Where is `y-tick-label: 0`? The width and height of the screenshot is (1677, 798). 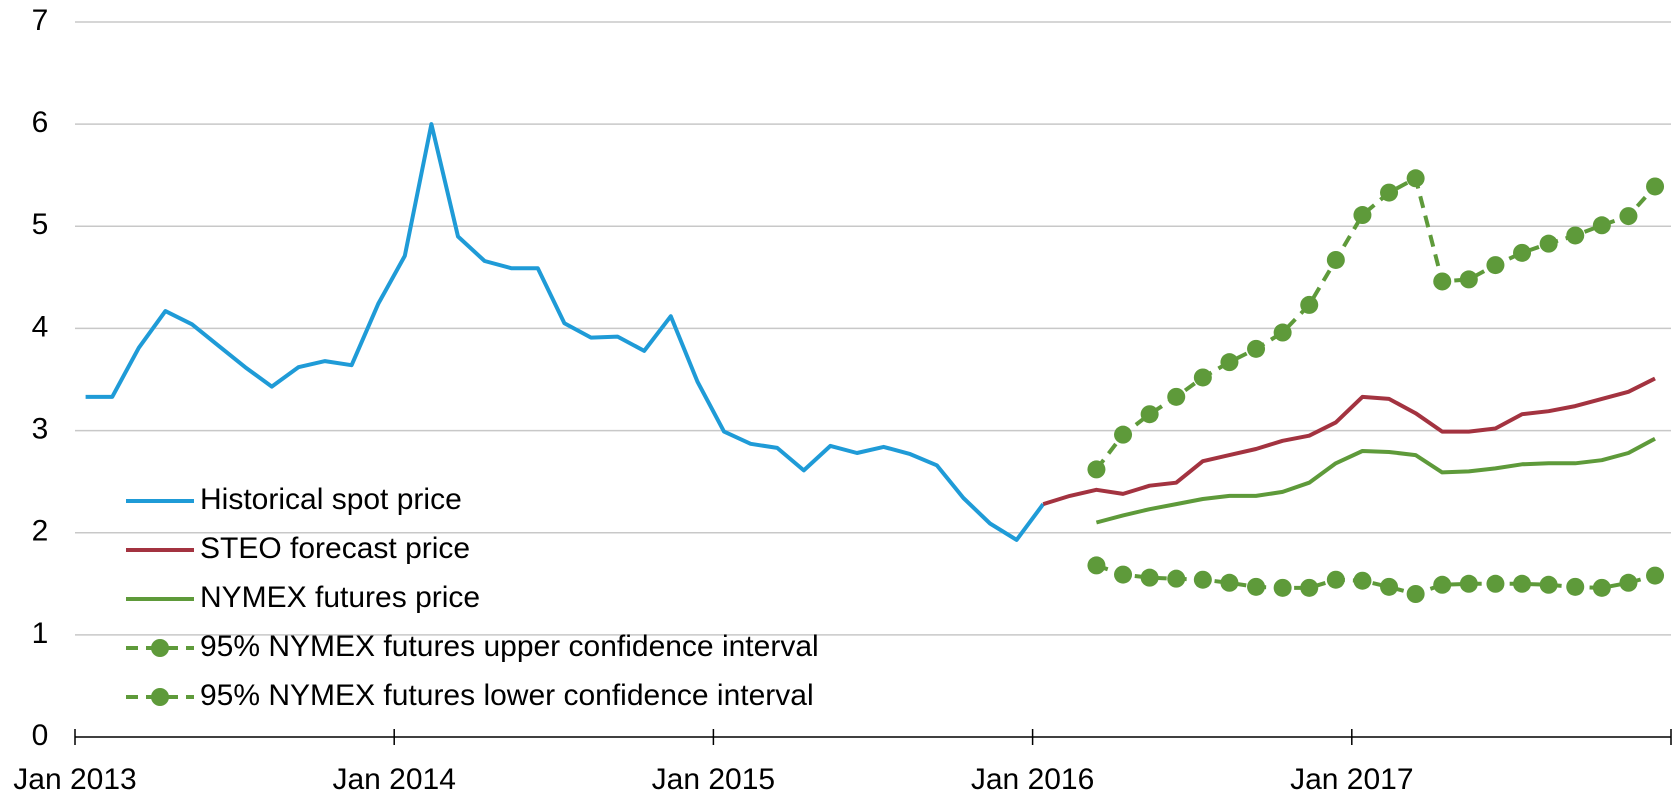
y-tick-label: 0 is located at coordinates (40, 735).